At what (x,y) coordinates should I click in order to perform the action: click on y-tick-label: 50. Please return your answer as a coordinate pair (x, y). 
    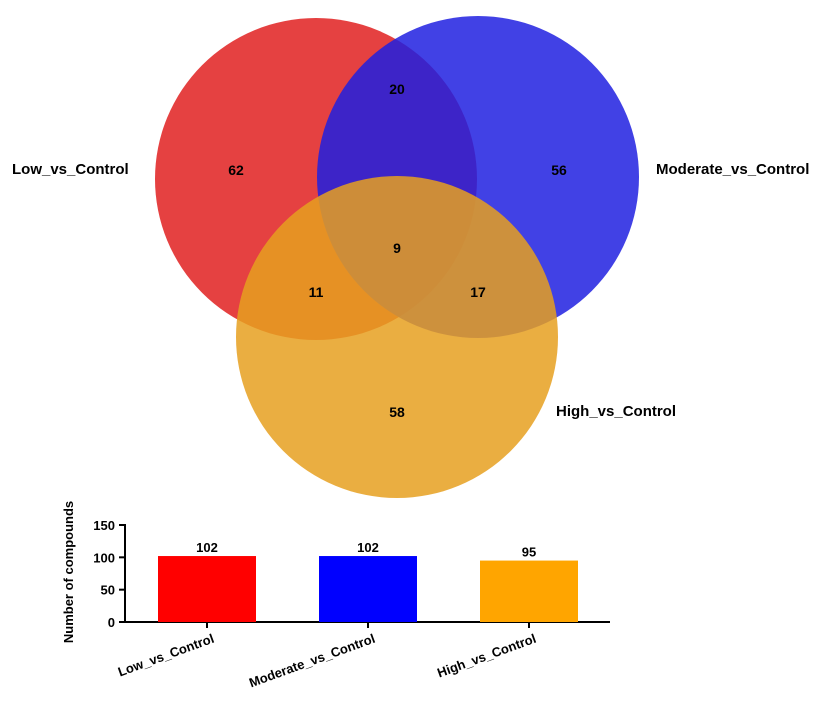
    Looking at the image, I should click on (108, 590).